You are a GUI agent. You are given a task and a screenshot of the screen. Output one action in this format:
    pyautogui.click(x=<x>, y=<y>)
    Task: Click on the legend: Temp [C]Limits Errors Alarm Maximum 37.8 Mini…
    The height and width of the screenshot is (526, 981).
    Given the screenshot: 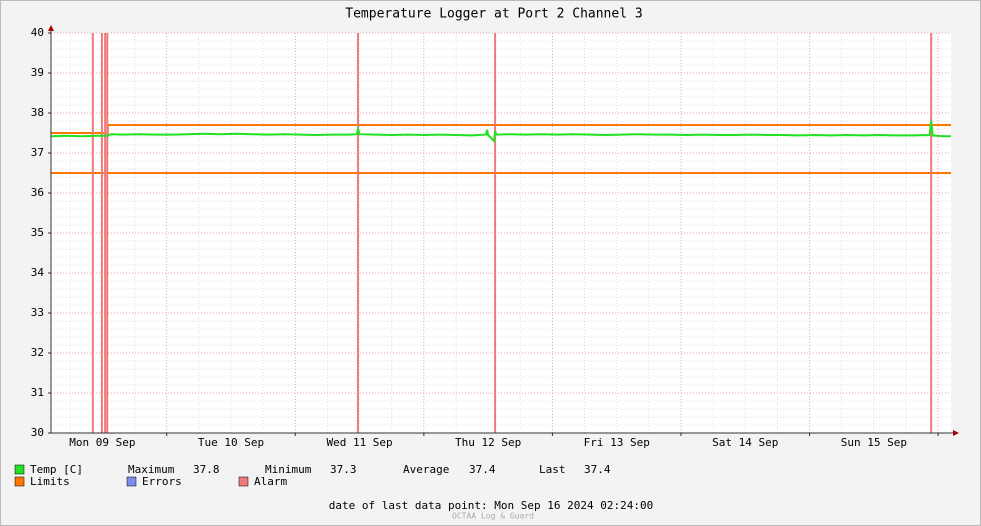 What is the action you would take?
    pyautogui.click(x=312, y=475)
    